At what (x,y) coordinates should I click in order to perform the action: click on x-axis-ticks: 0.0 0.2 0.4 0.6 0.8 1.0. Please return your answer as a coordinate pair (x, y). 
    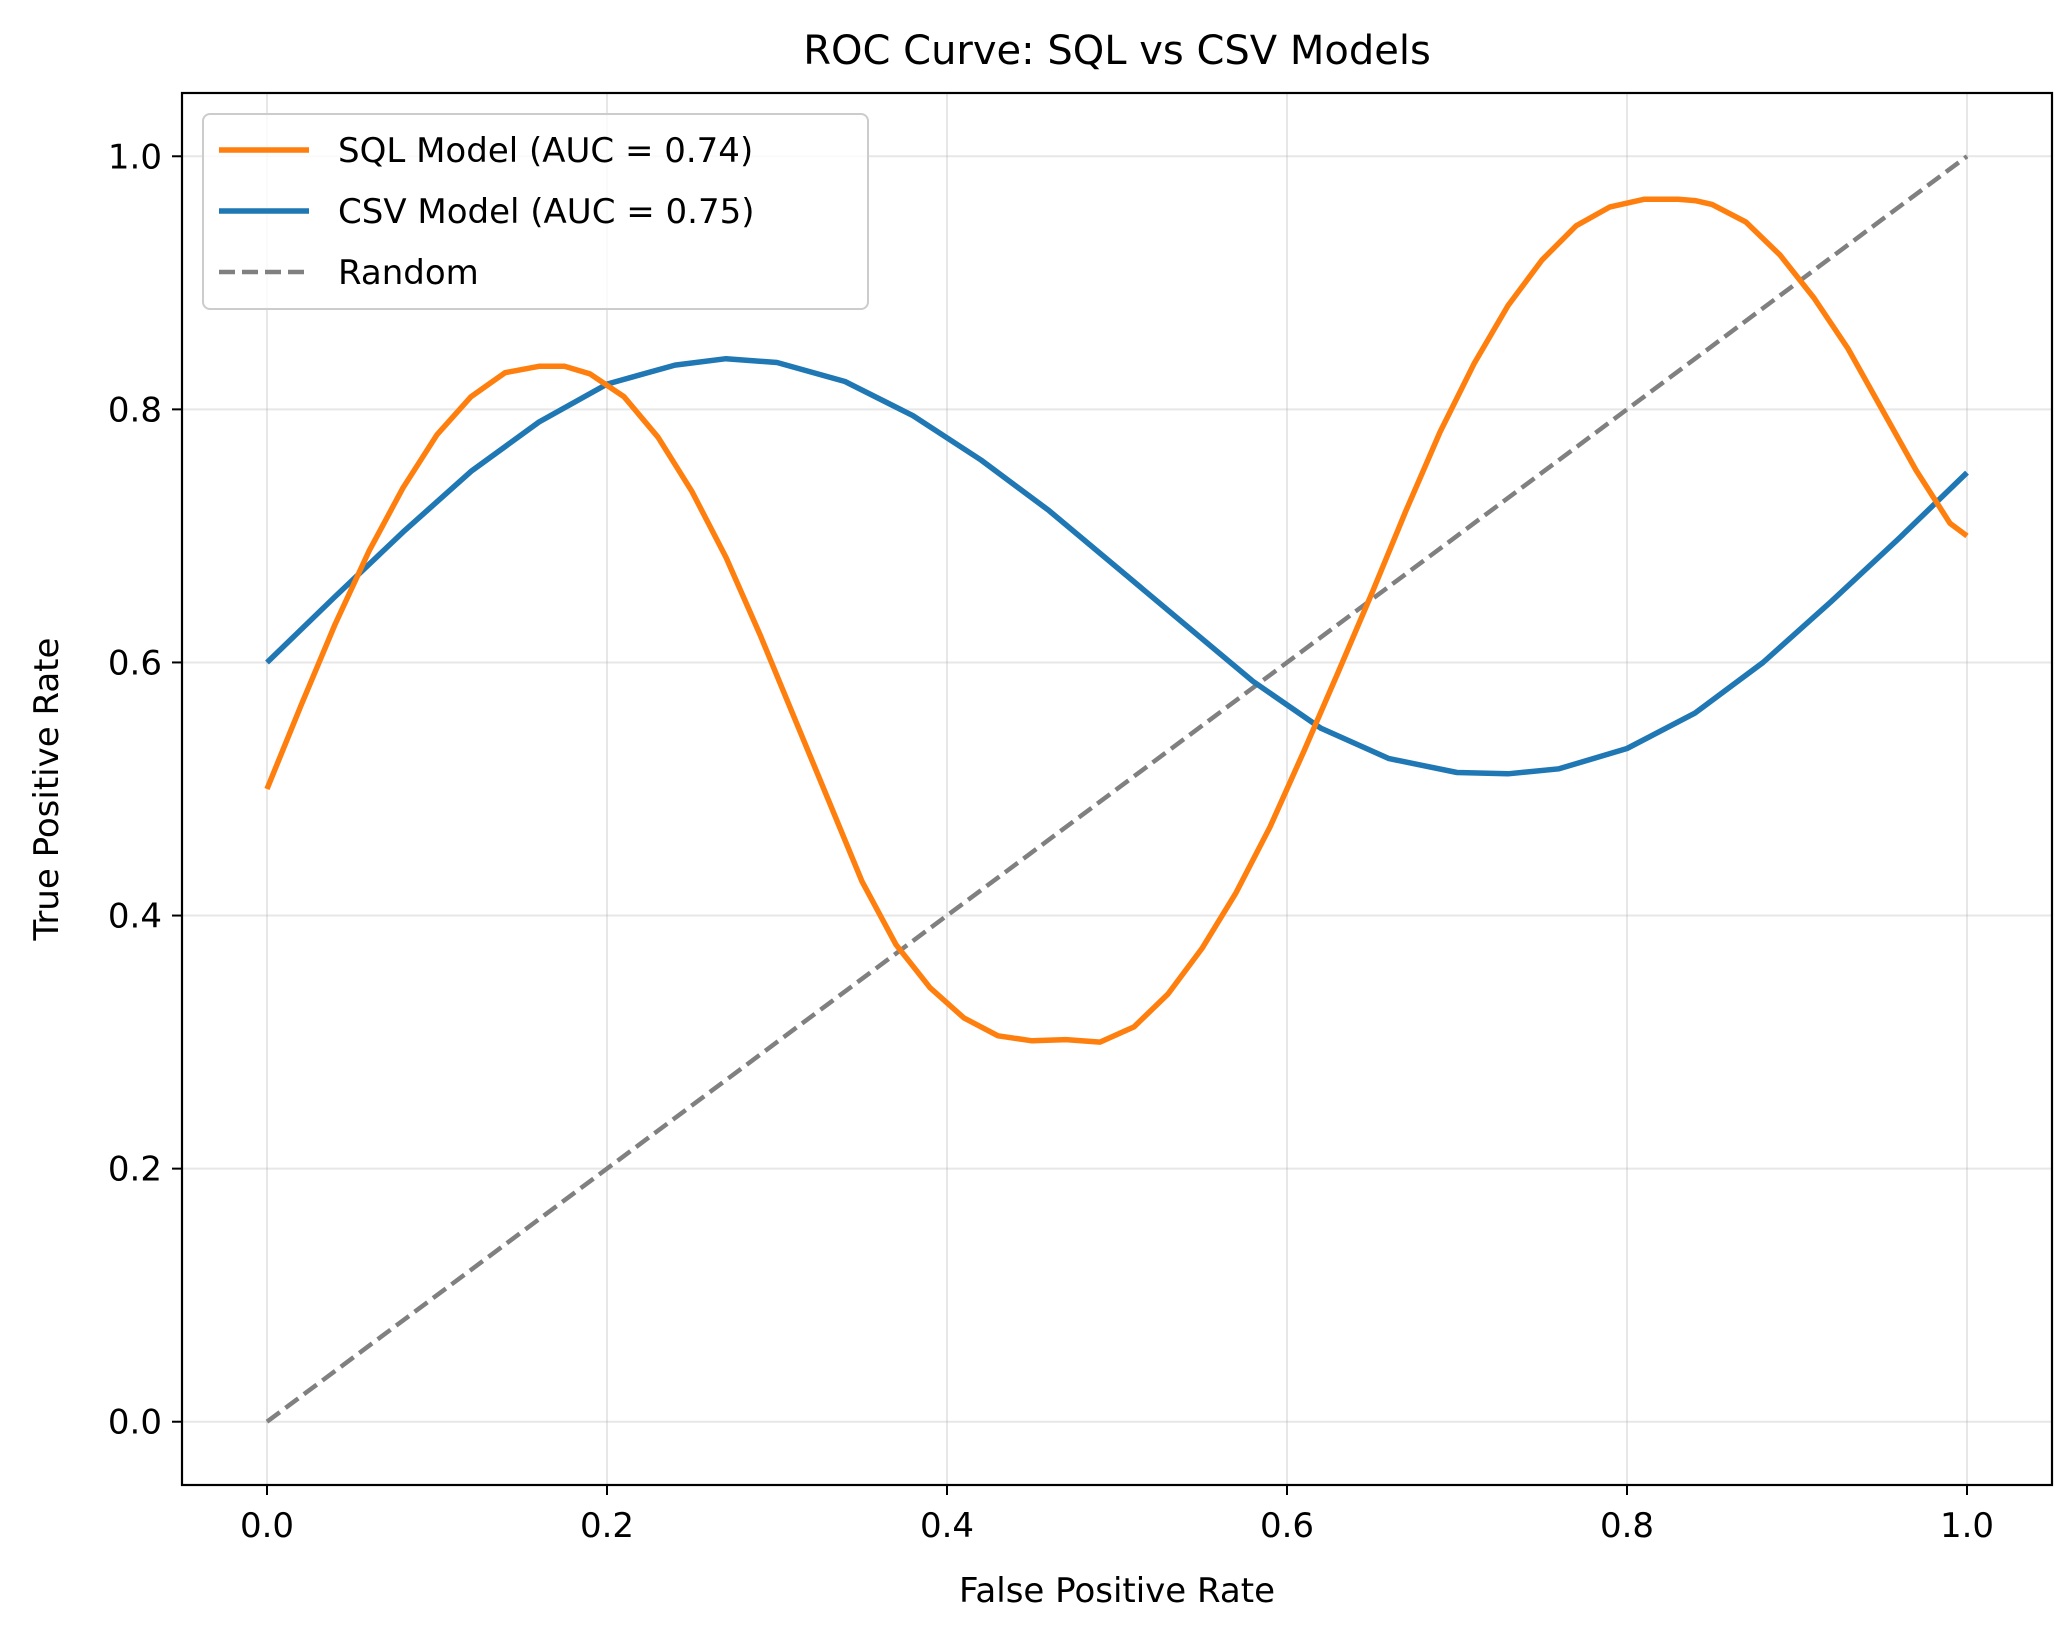
    Looking at the image, I should click on (1117, 1515).